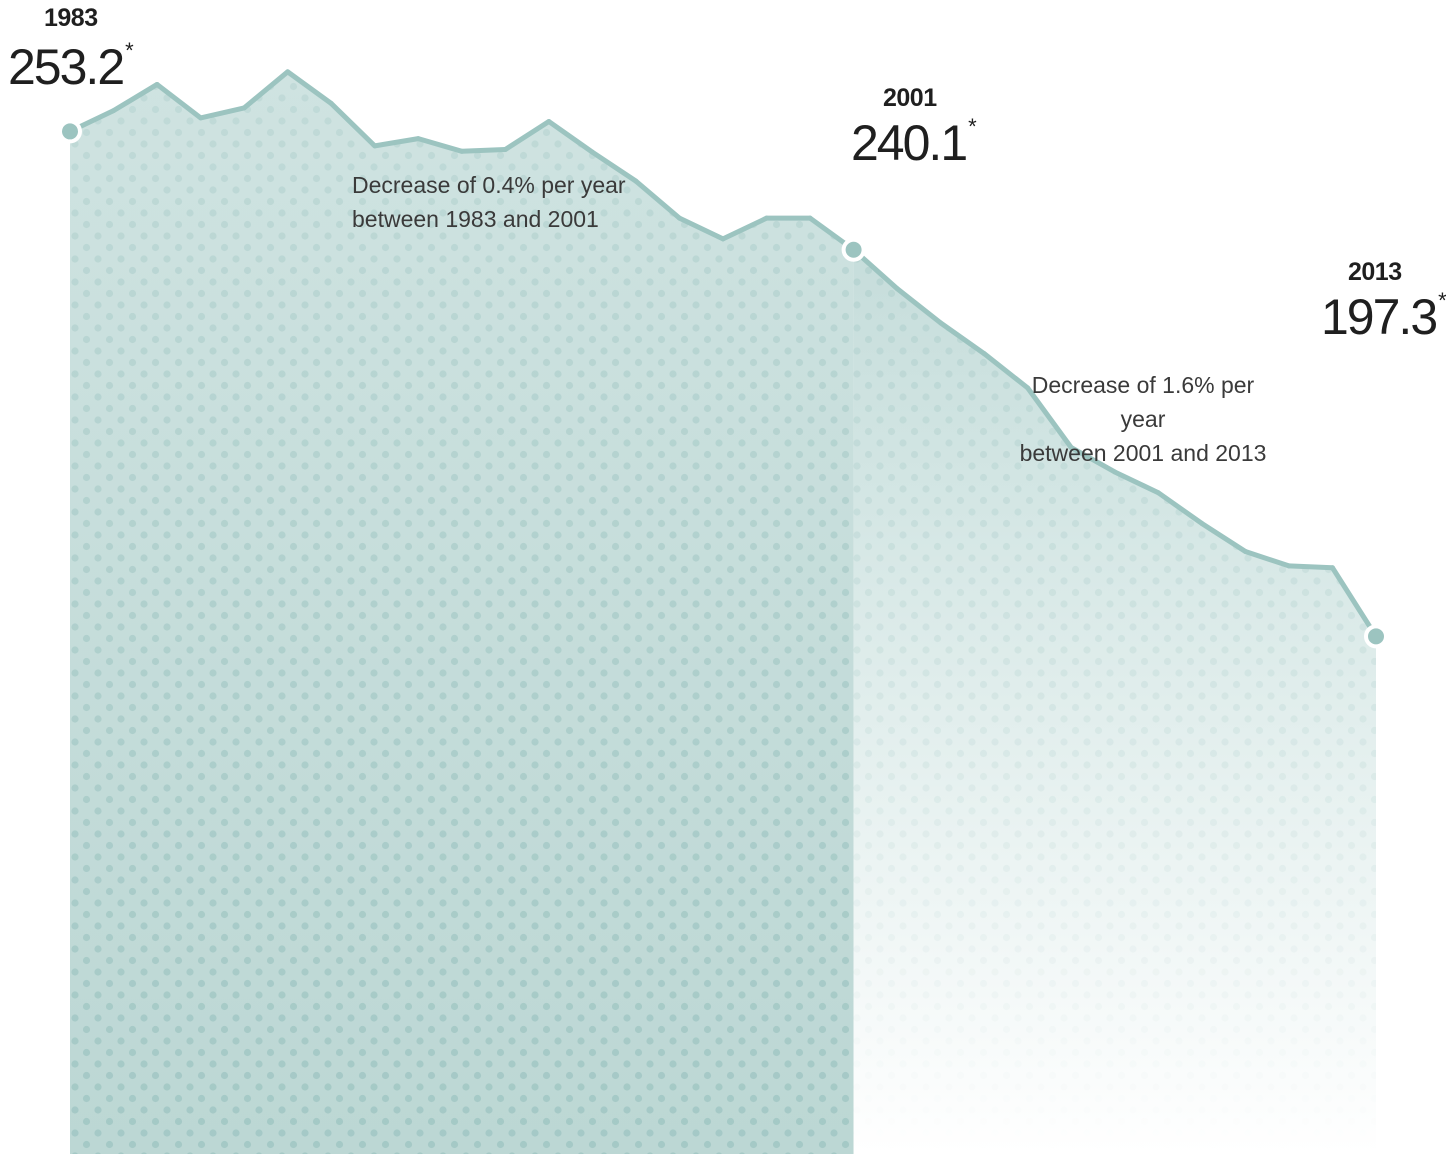 Image resolution: width=1446 pixels, height=1154 pixels. Describe the element at coordinates (910, 98) in the screenshot. I see `label-year-2001: 2001` at that location.